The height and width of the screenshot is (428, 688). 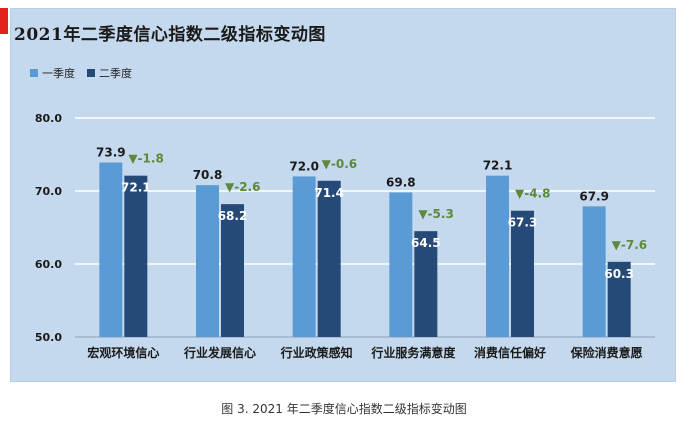 I want to click on data-label-q2: 72.1, so click(x=136, y=188).